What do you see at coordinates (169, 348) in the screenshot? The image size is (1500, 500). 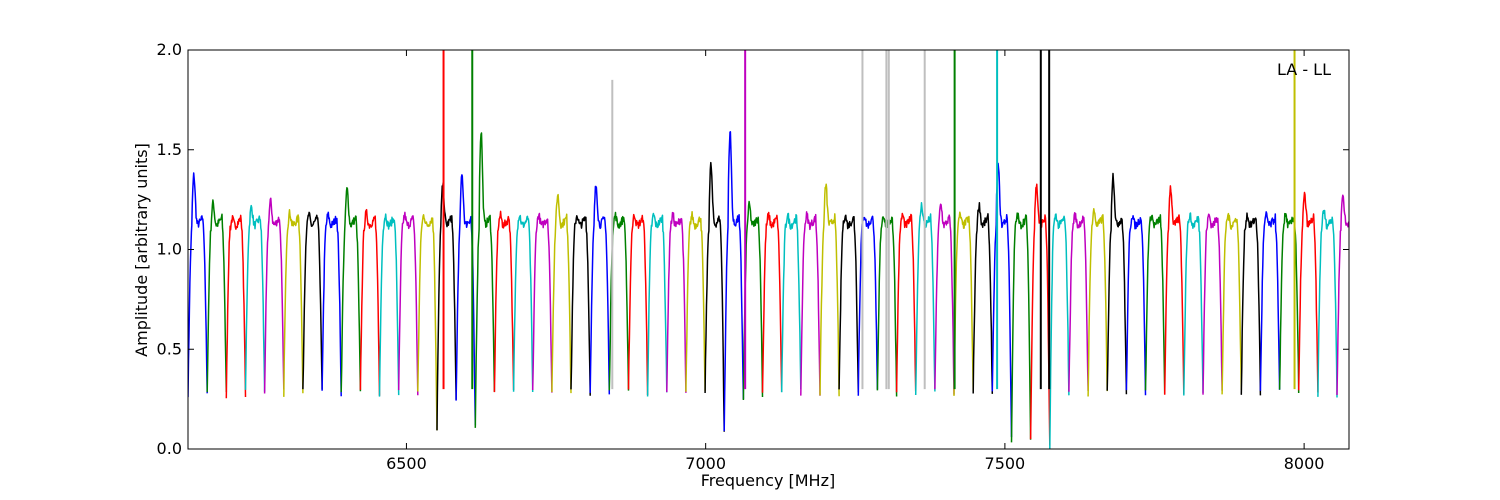 I see `y-tick-label: 0.5` at bounding box center [169, 348].